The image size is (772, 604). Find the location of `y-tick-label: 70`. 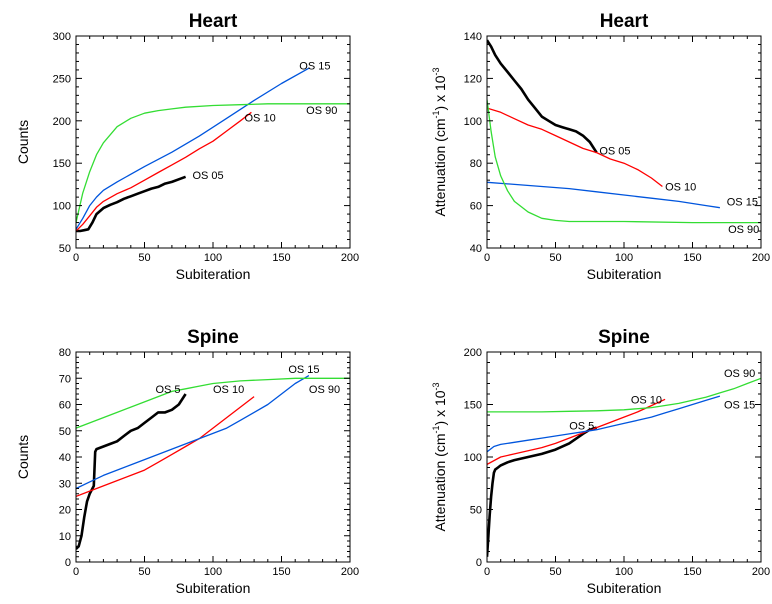

y-tick-label: 70 is located at coordinates (65, 379).